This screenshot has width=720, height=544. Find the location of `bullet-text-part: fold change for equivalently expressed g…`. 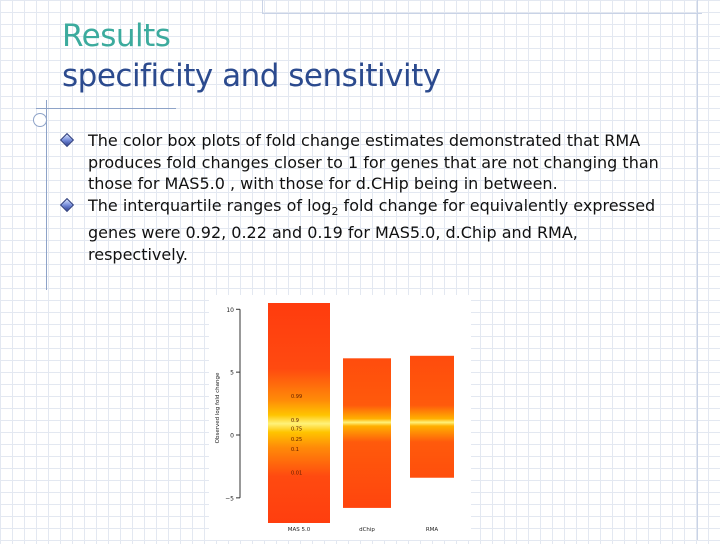

bullet-text-part: fold change for equivalently expressed g… is located at coordinates (372, 229).